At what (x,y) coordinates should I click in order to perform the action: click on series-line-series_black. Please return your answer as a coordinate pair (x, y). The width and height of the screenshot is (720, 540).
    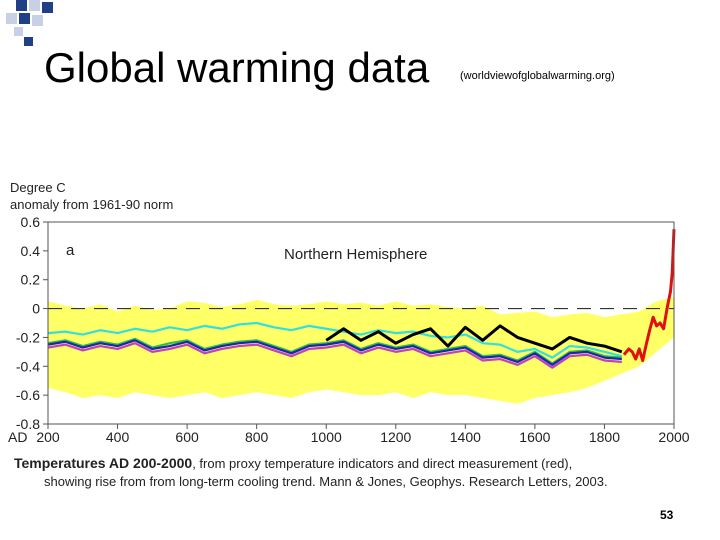
    Looking at the image, I should click on (474, 339).